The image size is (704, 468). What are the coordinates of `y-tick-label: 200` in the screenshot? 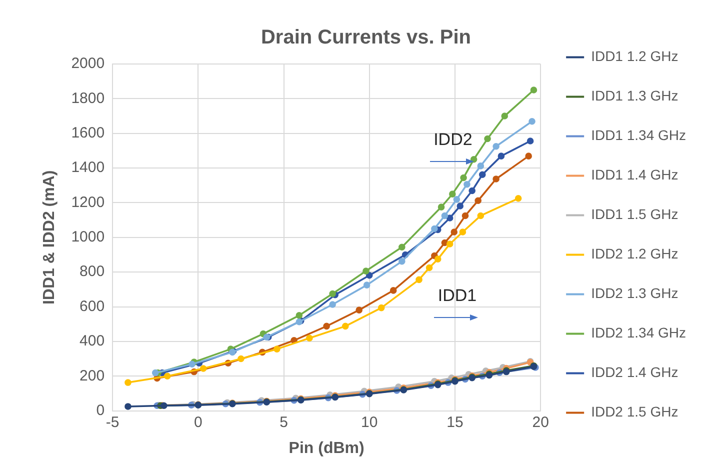 It's located at (92, 375).